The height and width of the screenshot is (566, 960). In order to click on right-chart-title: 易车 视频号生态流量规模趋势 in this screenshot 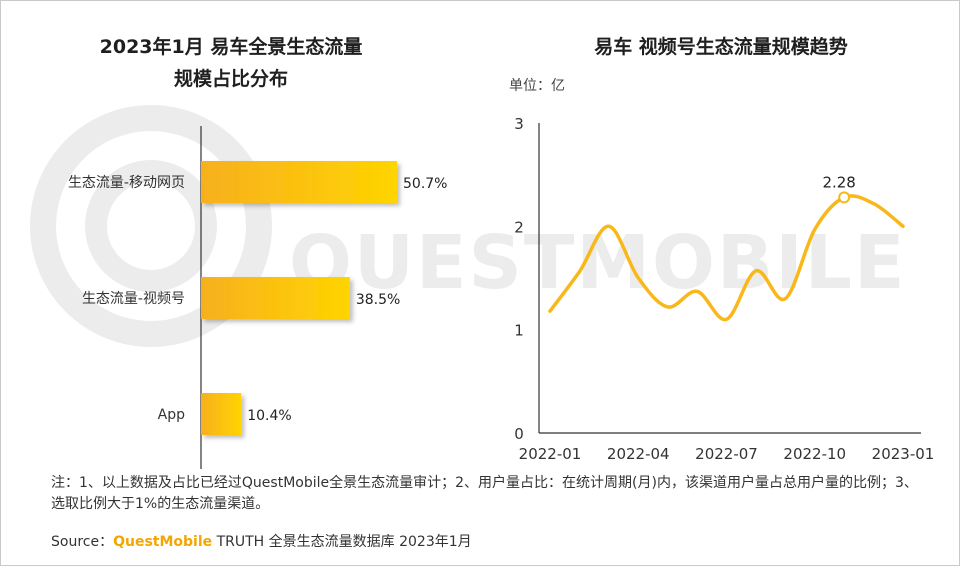, I will do `click(721, 47)`.